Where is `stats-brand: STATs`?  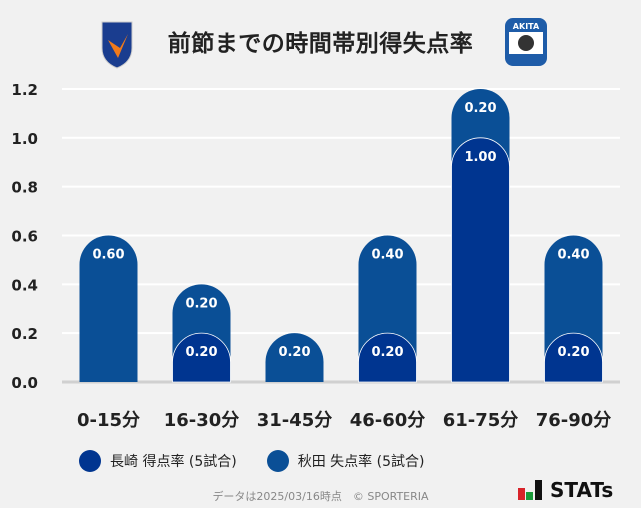
stats-brand: STATs is located at coordinates (582, 490).